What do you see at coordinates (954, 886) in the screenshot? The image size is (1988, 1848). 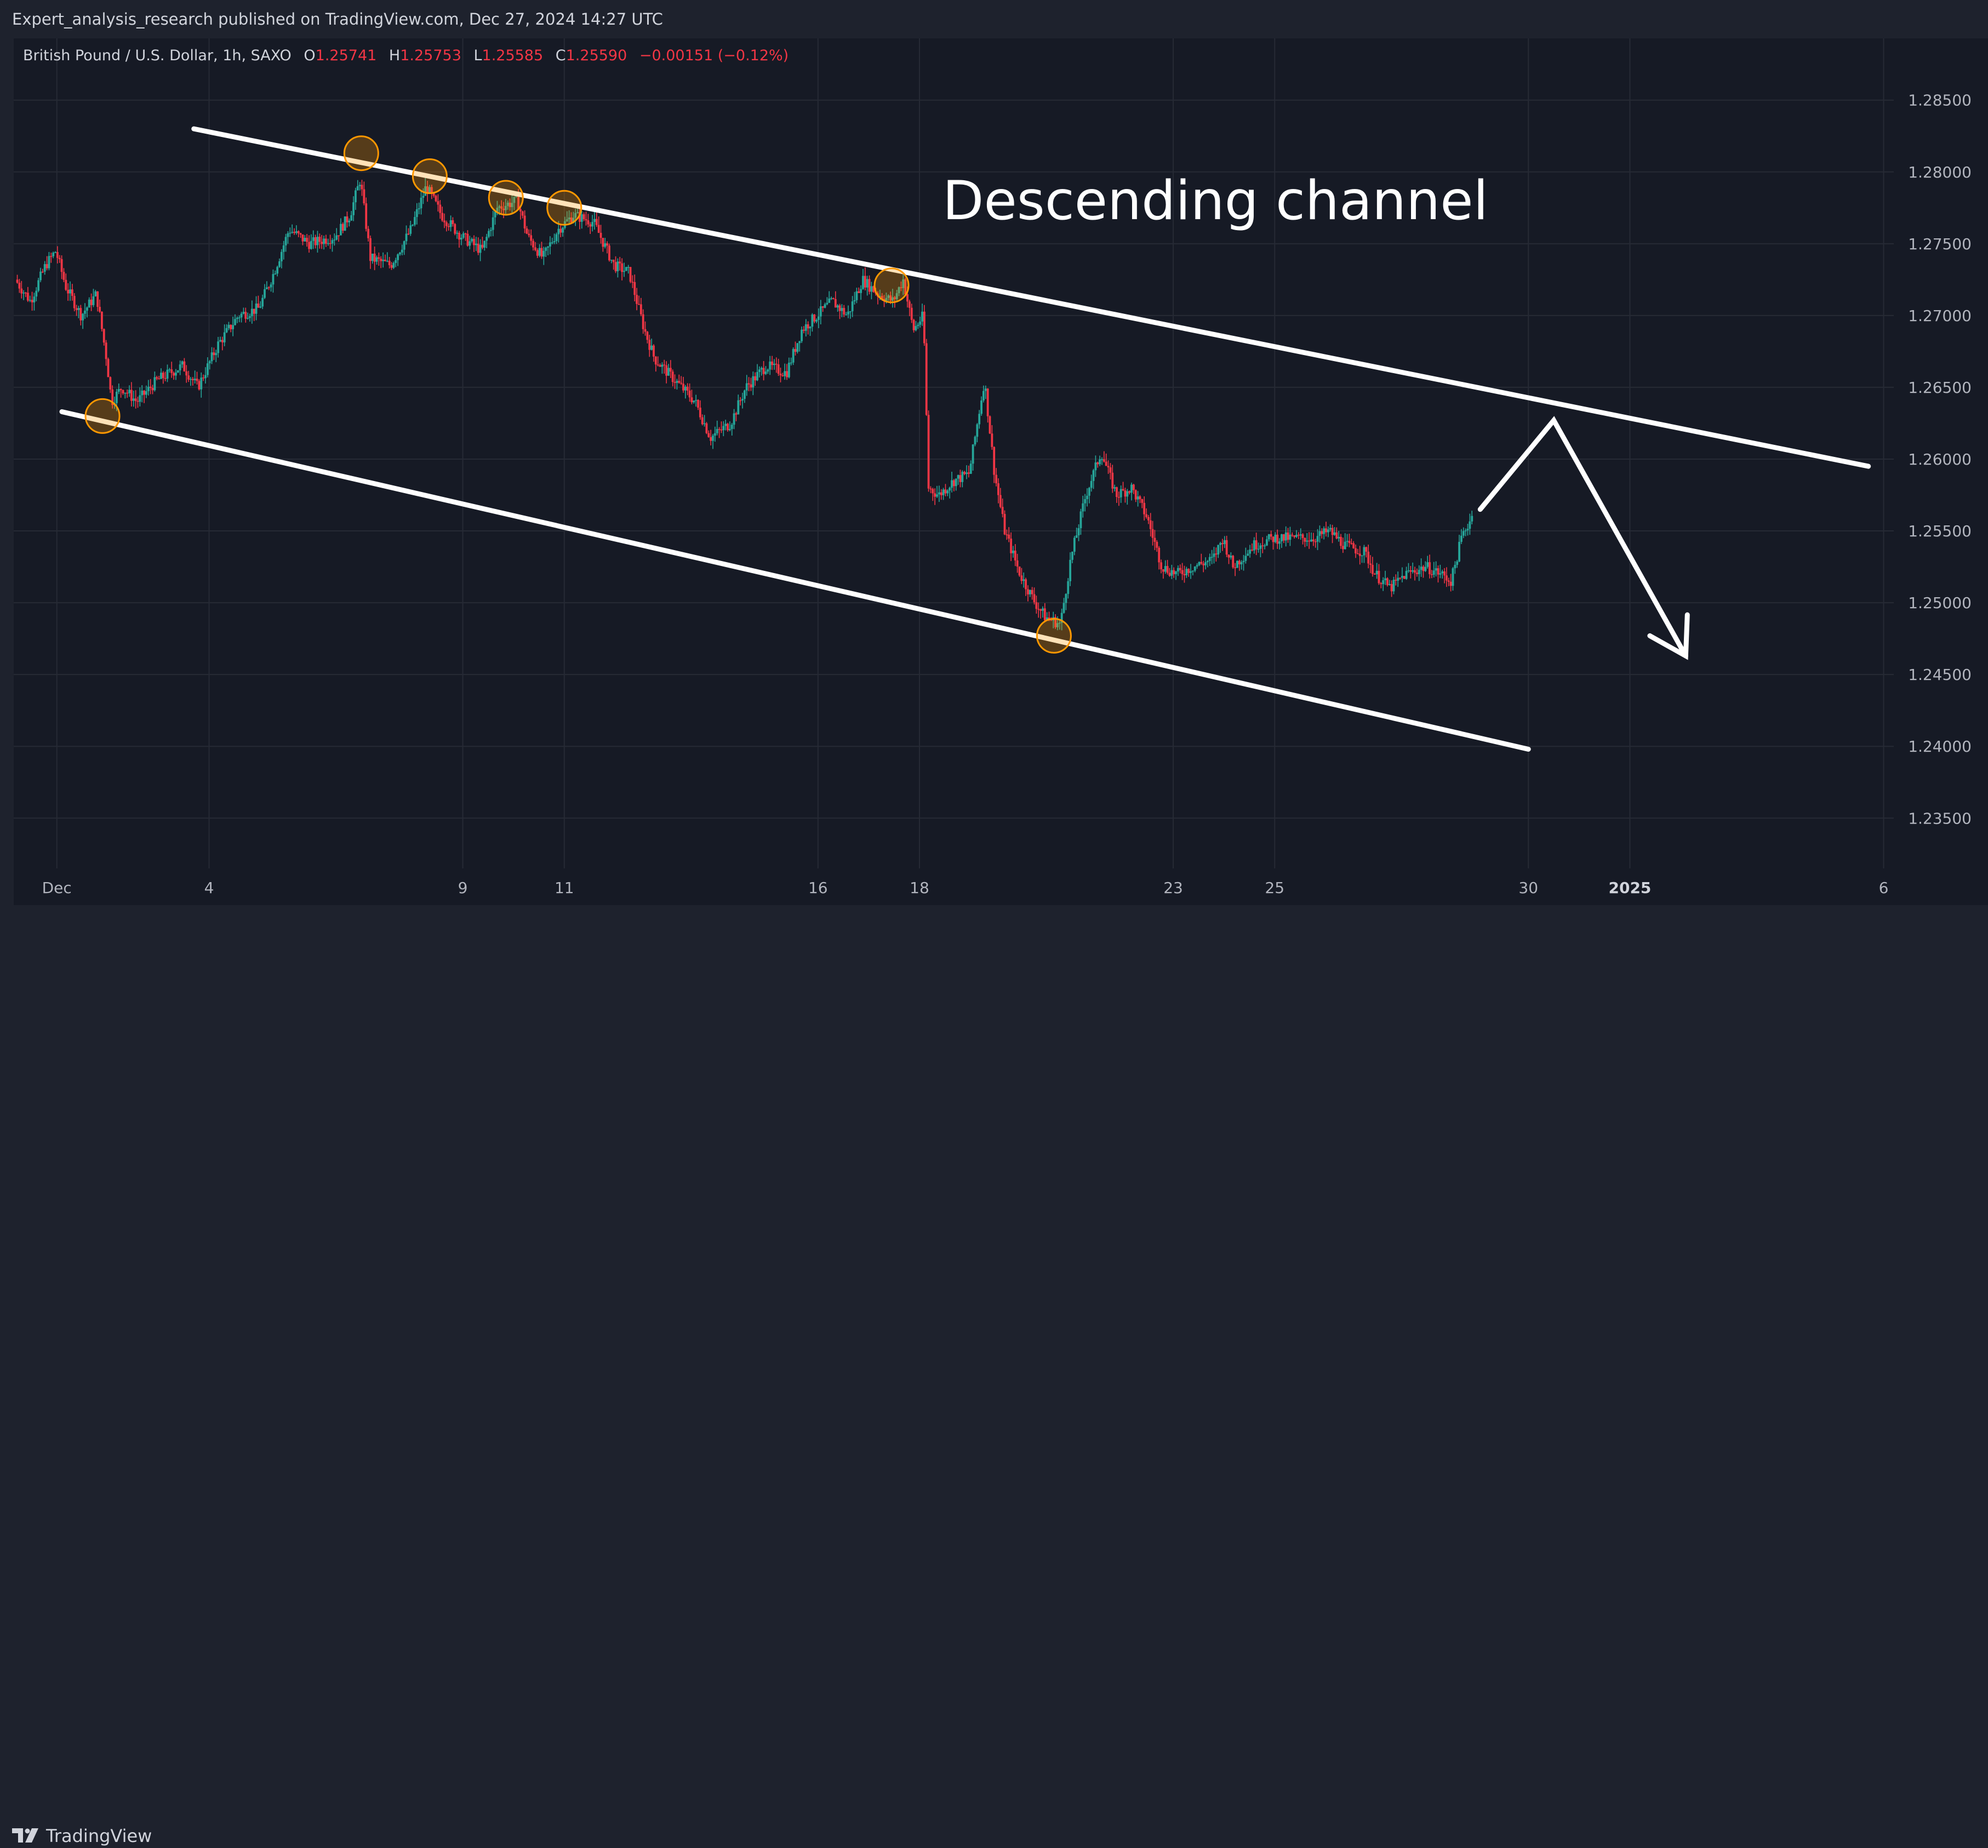 I see `time-axis` at bounding box center [954, 886].